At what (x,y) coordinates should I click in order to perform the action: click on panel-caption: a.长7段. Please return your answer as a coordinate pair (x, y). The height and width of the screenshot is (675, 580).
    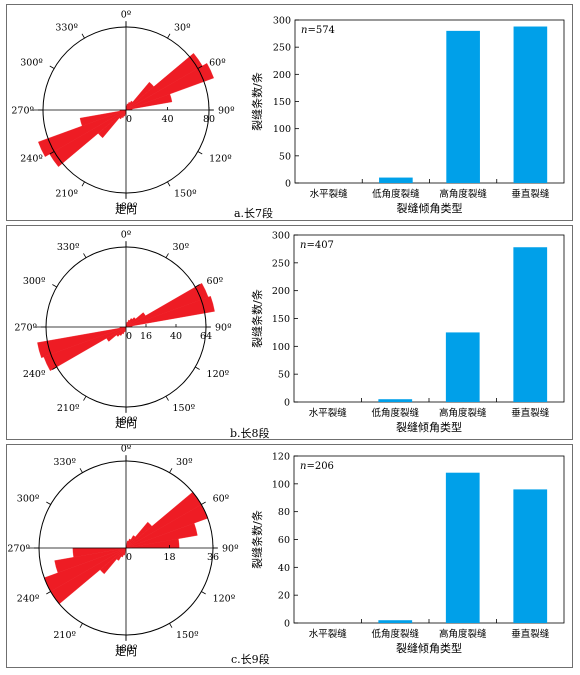
    Looking at the image, I should click on (254, 213).